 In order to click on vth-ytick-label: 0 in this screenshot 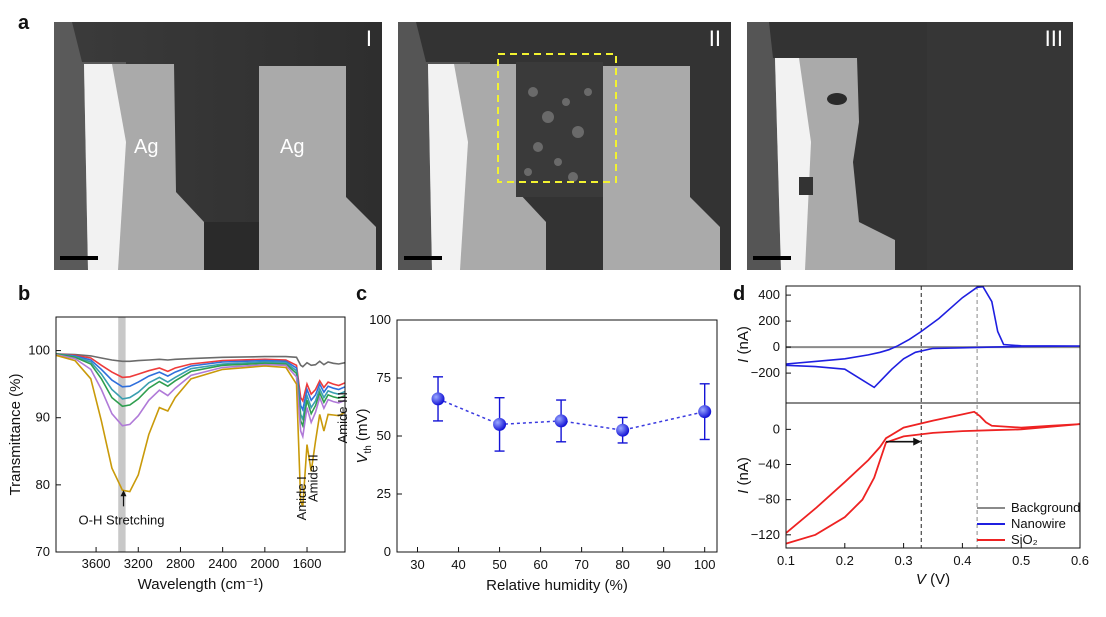, I will do `click(387, 551)`.